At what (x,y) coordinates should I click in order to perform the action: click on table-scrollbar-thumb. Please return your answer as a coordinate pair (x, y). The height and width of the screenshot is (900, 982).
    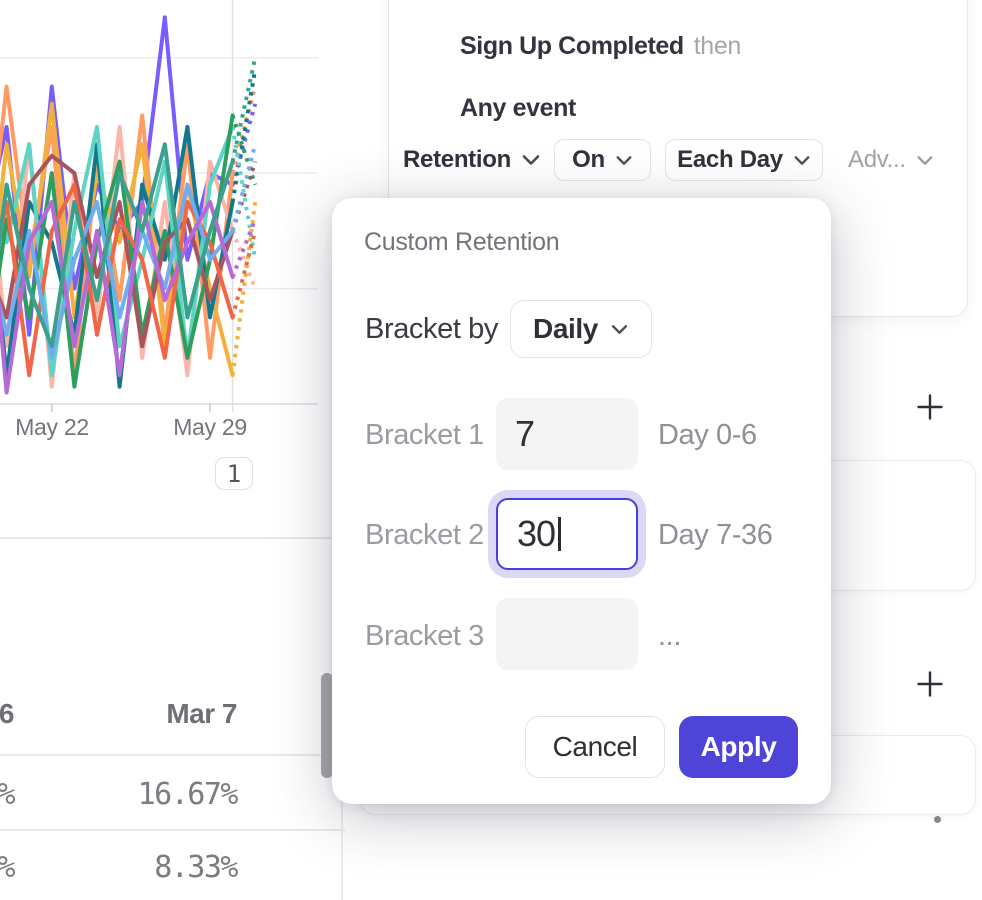
    Looking at the image, I should click on (327, 725).